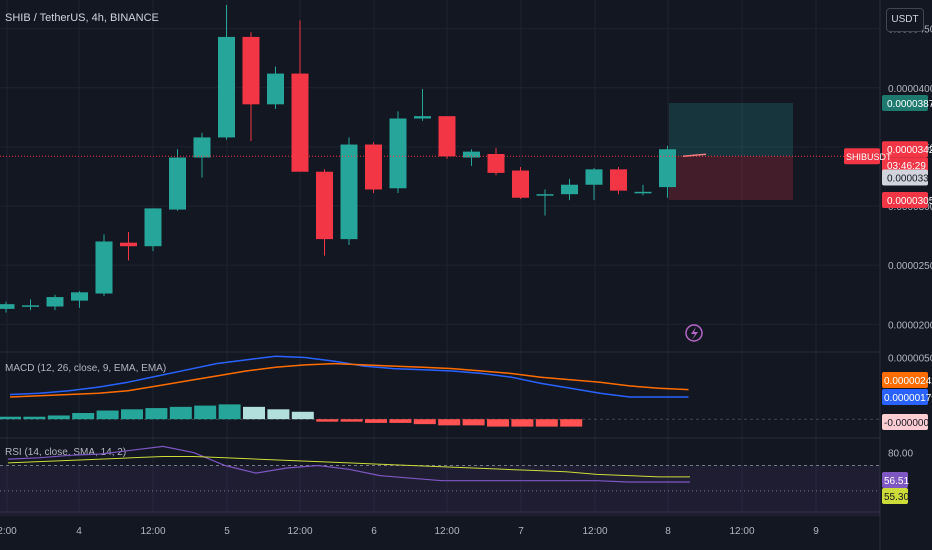 The image size is (932, 550). Describe the element at coordinates (909, 150) in the screenshot. I see `current-price-label: 0.00003421` at that location.